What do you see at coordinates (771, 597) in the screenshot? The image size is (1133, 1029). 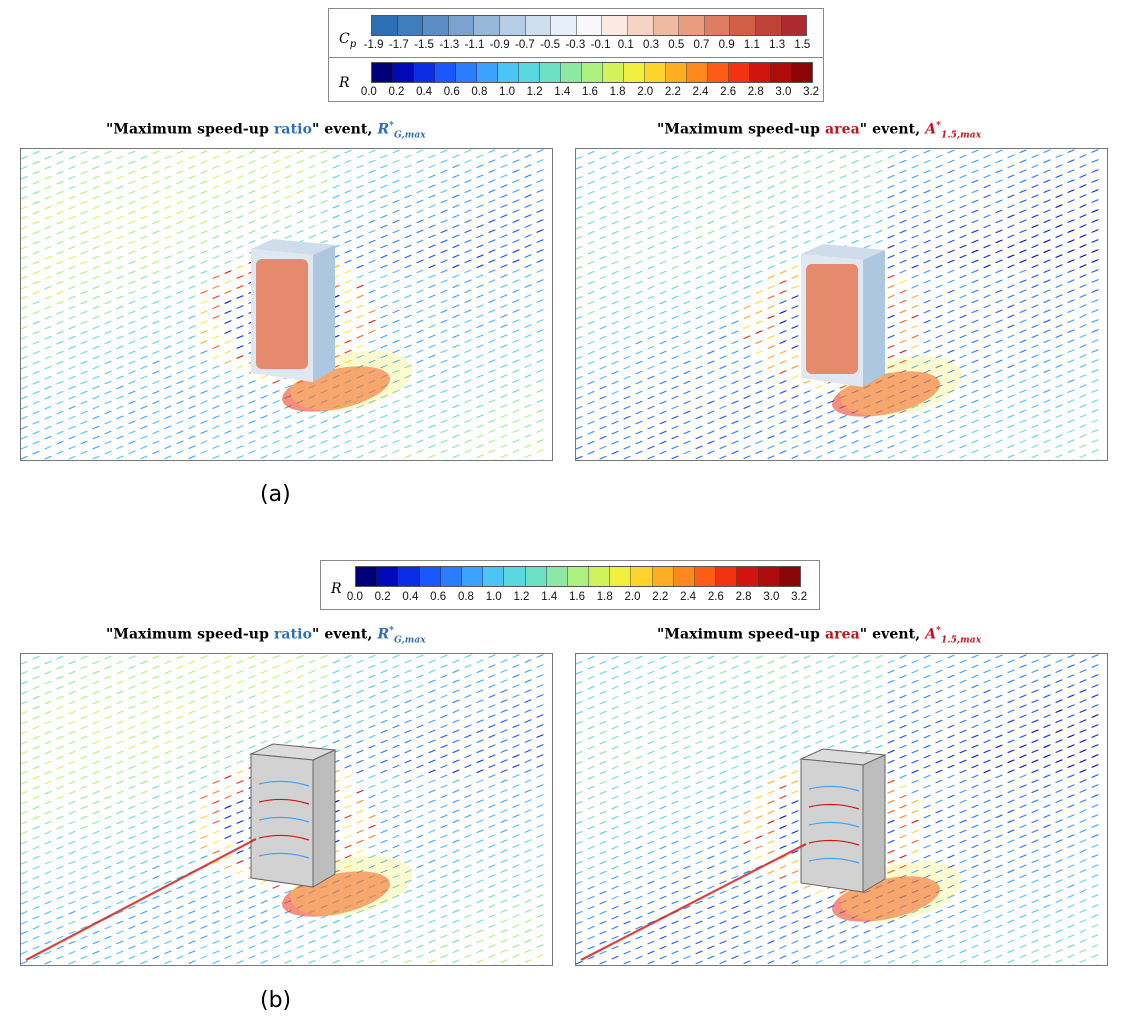 I see `tick-label: 3.0` at bounding box center [771, 597].